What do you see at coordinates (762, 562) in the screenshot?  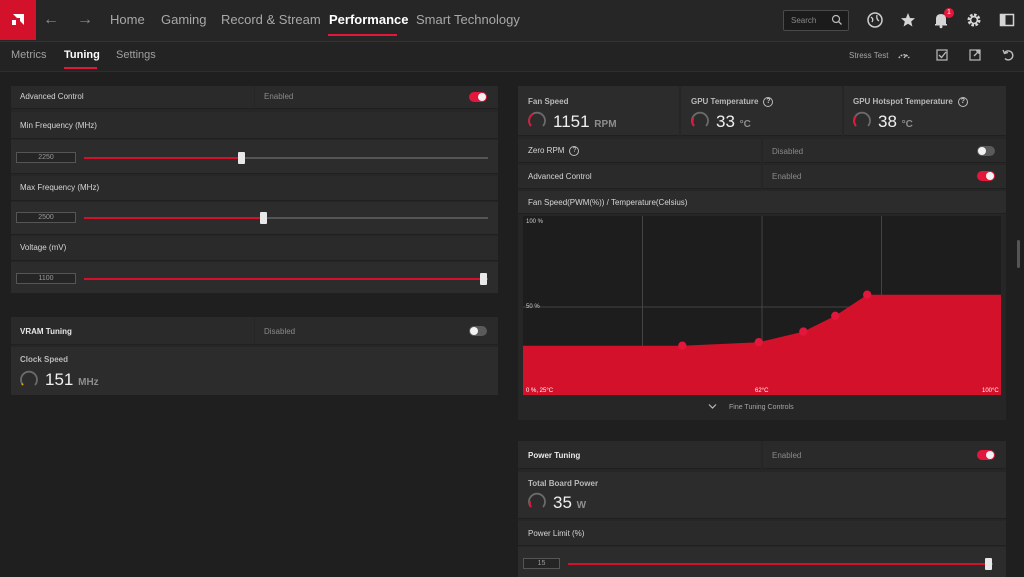 I see `power-limit-control: 15` at bounding box center [762, 562].